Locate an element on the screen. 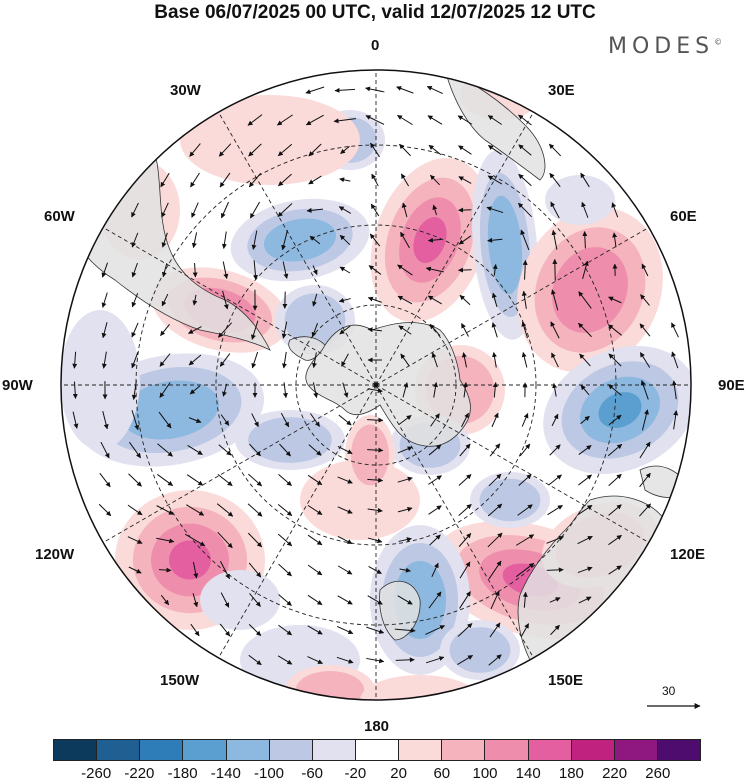 The height and width of the screenshot is (783, 750). label-30e: 30E is located at coordinates (561, 90).